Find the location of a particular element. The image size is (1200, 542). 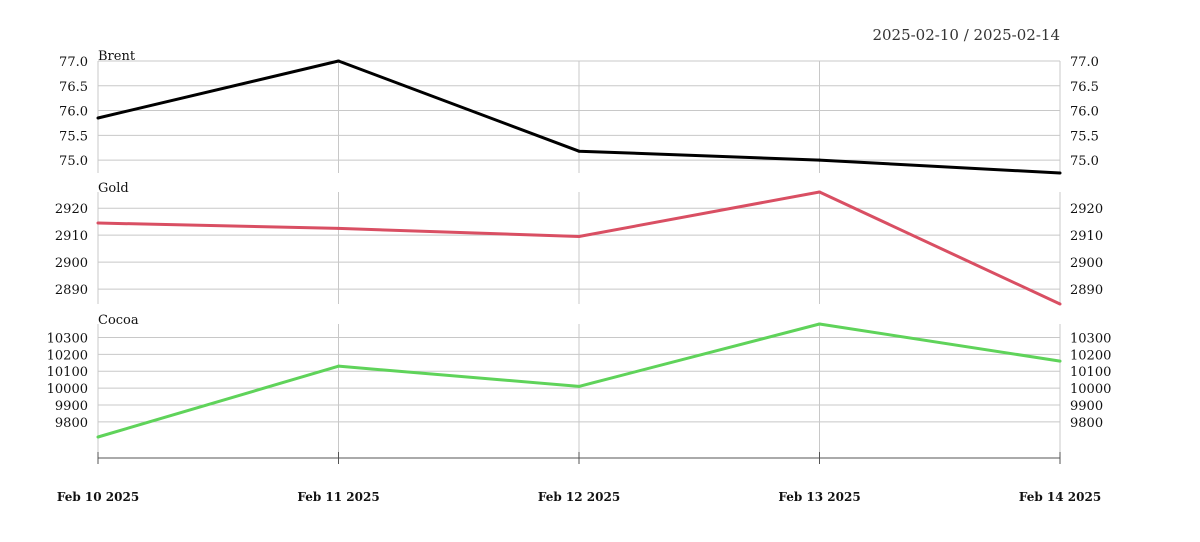

x-tick-label: Feb 13 2025 is located at coordinates (819, 497).